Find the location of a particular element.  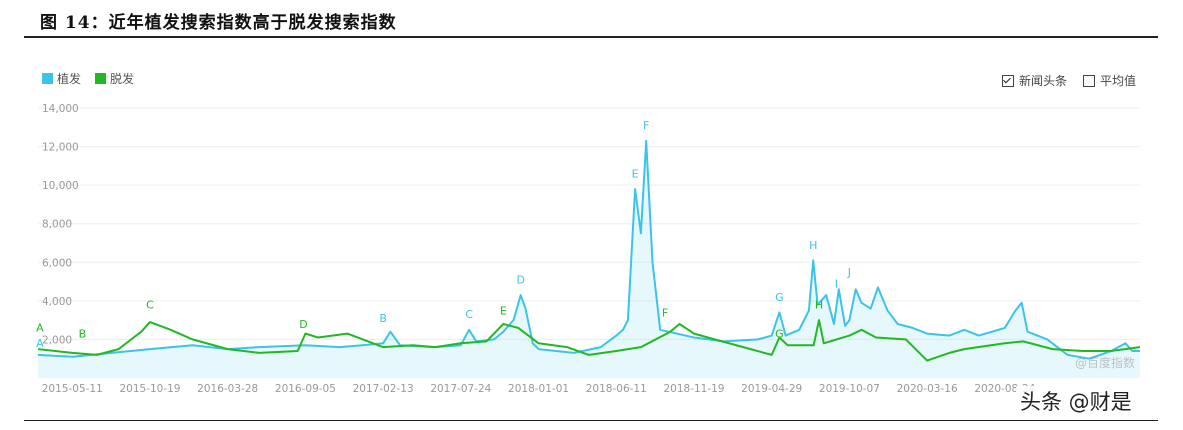

legend-item-tuofa: 脱发 is located at coordinates (114, 78).